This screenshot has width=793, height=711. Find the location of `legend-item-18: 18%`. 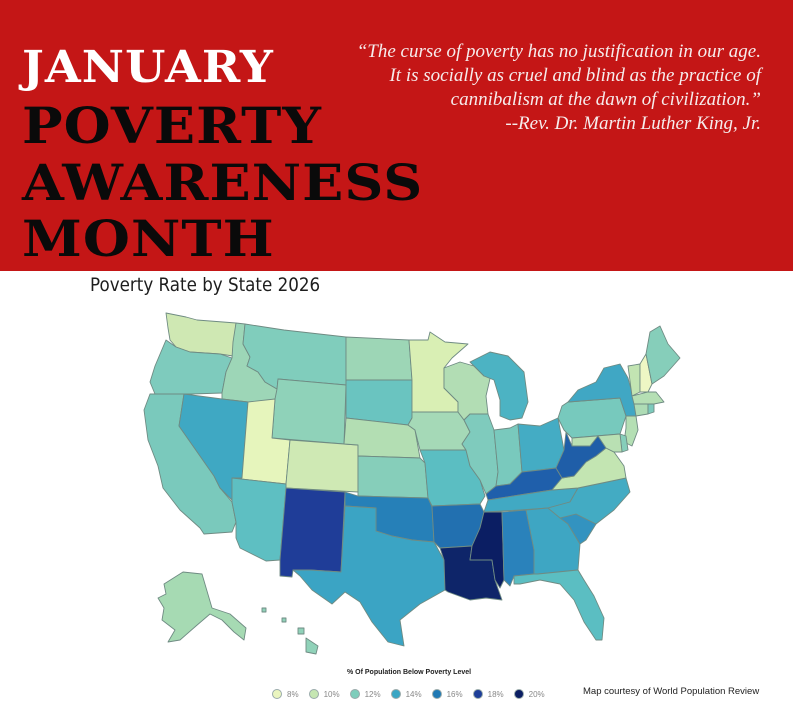

legend-item-18: 18% is located at coordinates (488, 694).